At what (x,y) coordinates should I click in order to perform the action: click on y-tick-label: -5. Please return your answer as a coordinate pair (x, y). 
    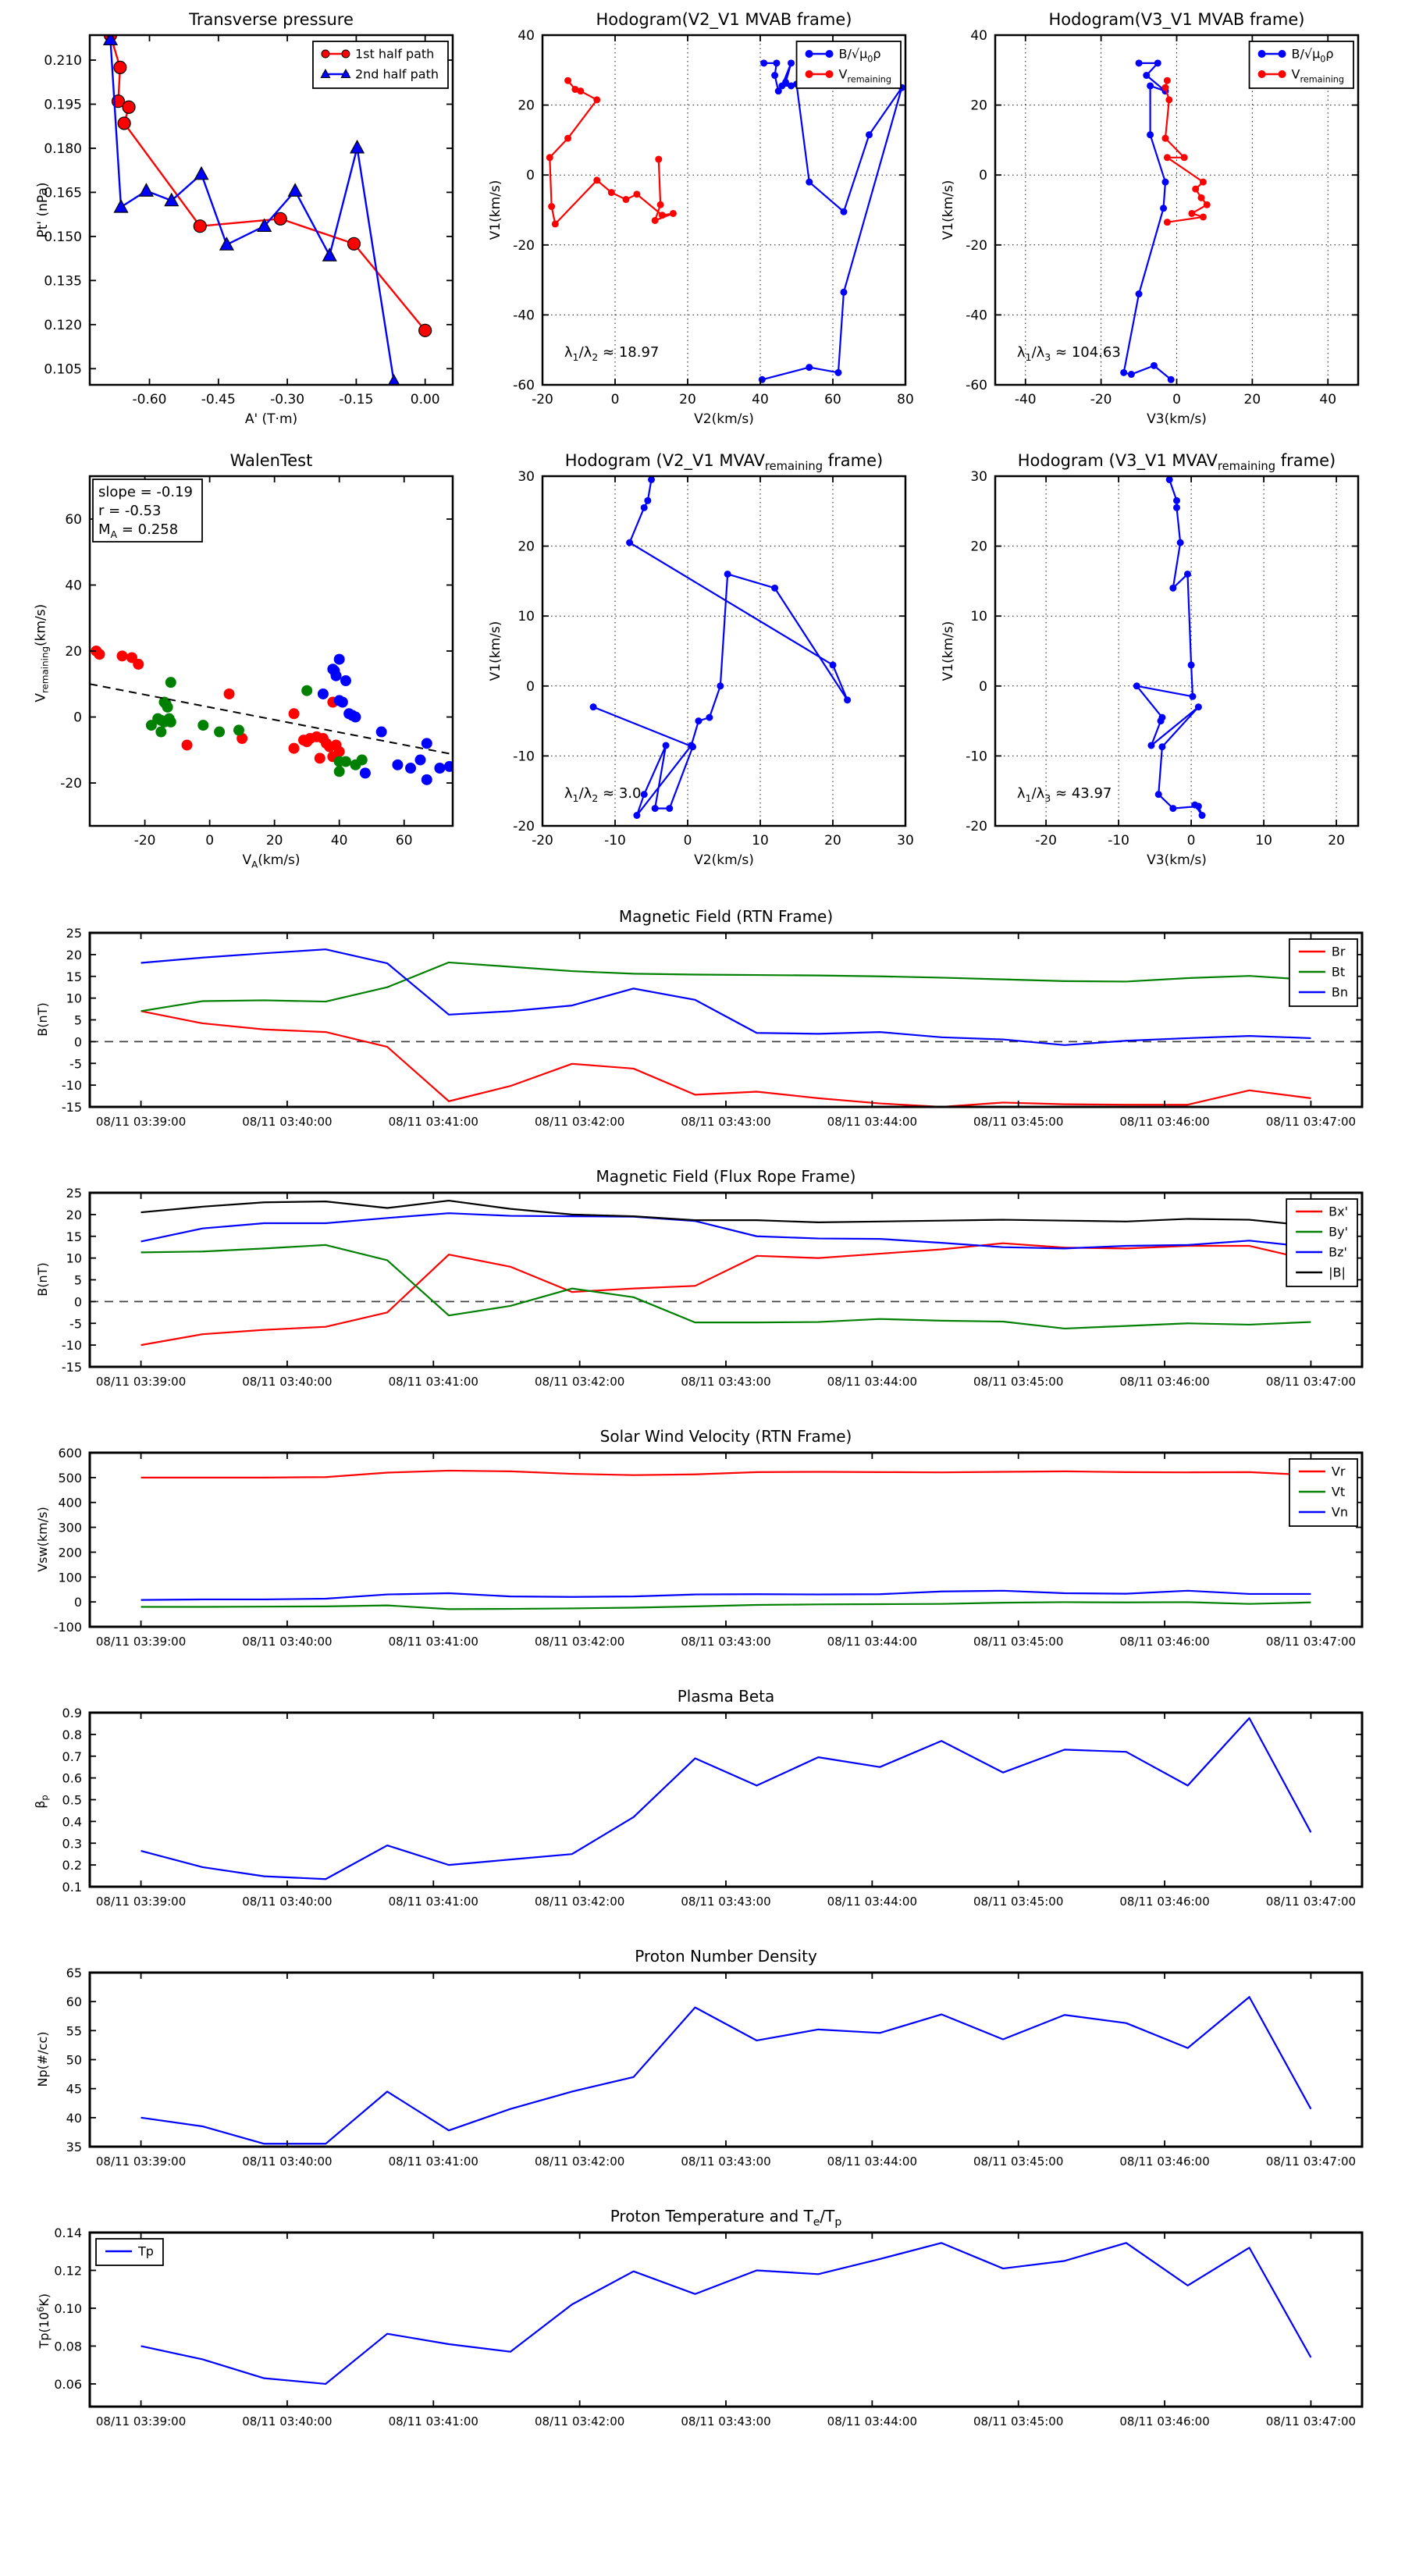
    Looking at the image, I should click on (76, 1323).